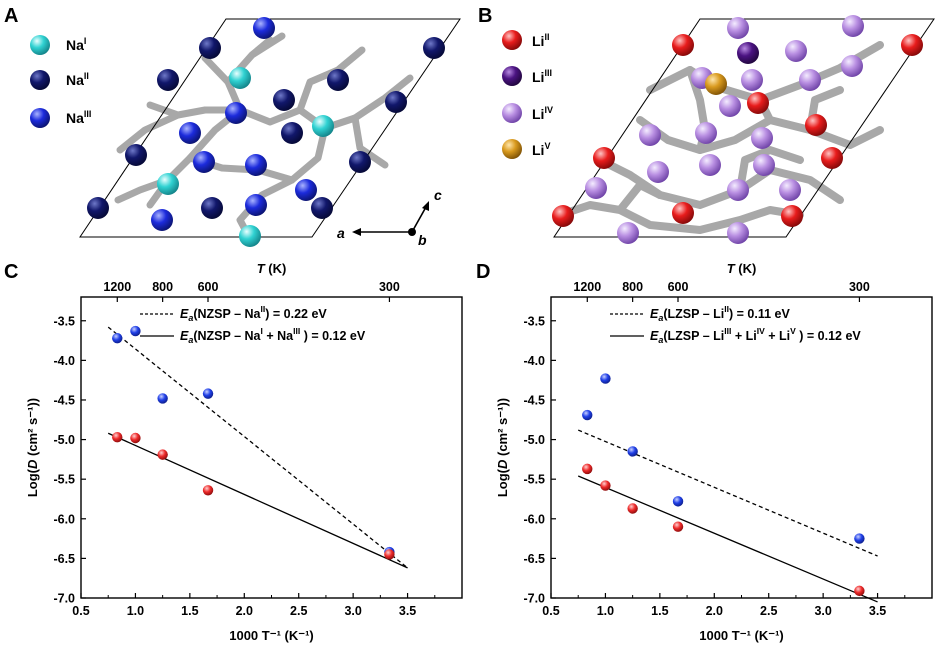 The height and width of the screenshot is (656, 939). I want to click on top-tick-label: 600, so click(678, 287).